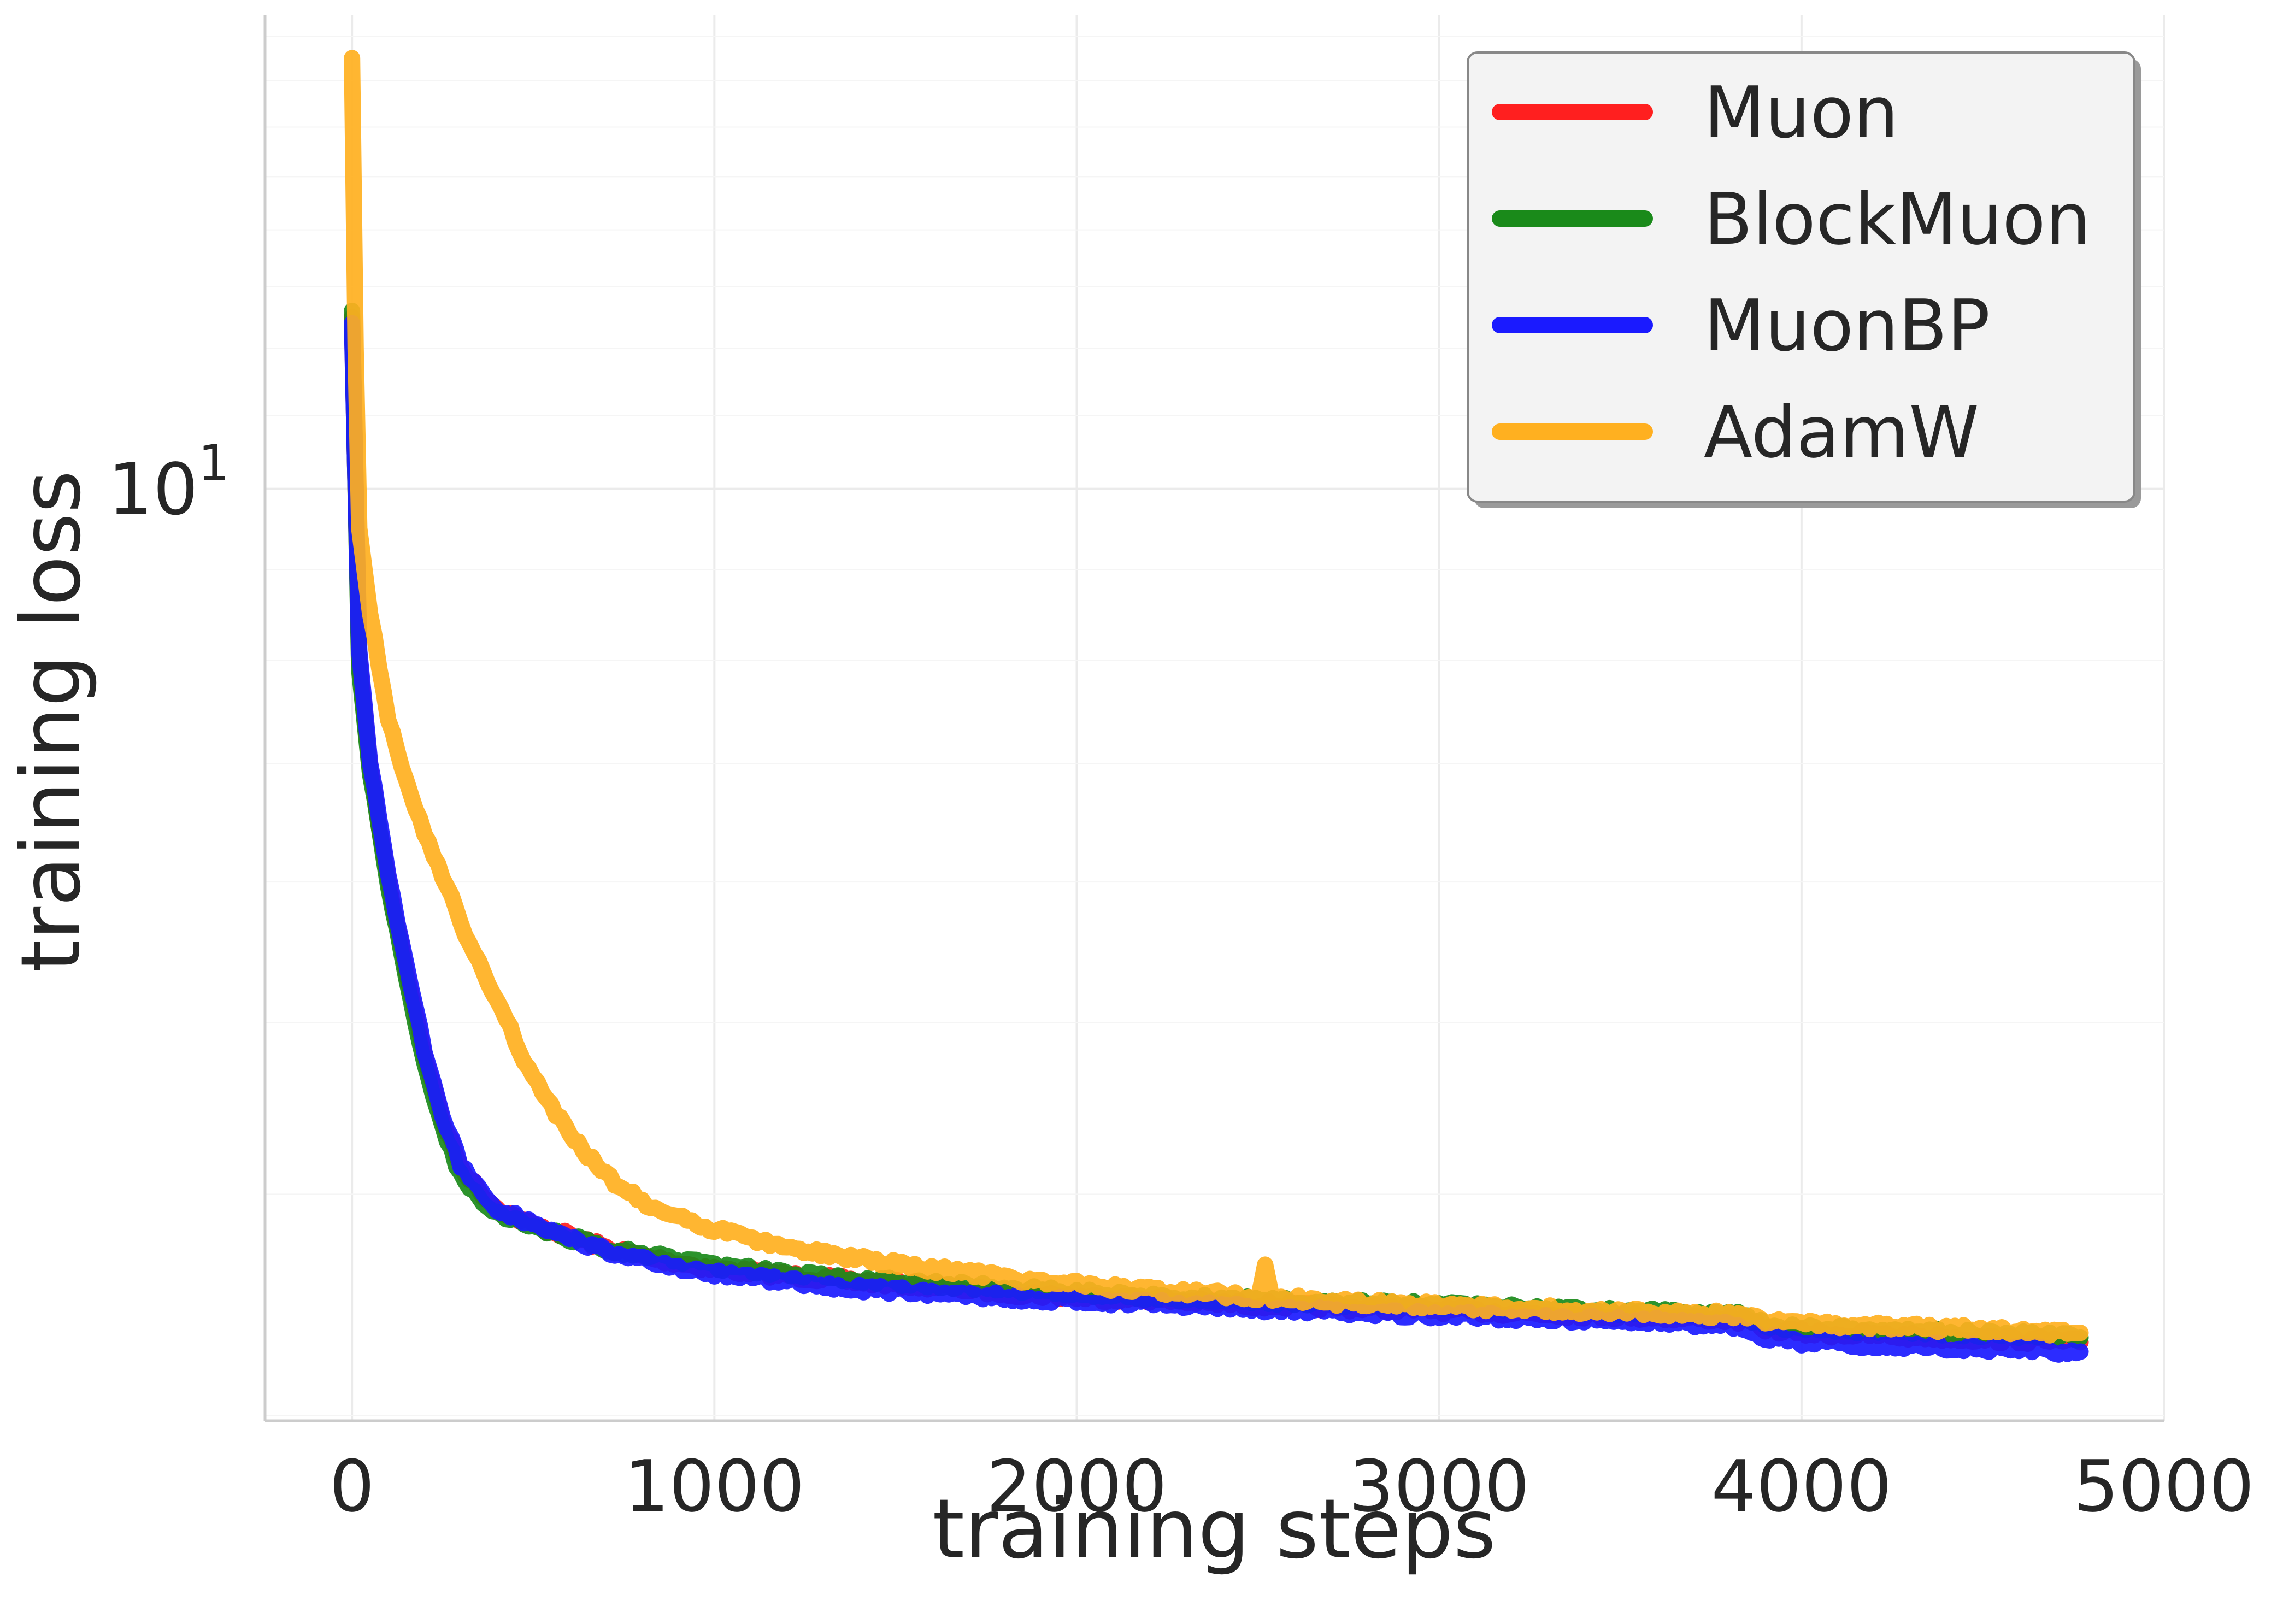 This screenshot has width=2277, height=1624. Describe the element at coordinates (715, 1486) in the screenshot. I see `x-tick-label: 1000` at that location.